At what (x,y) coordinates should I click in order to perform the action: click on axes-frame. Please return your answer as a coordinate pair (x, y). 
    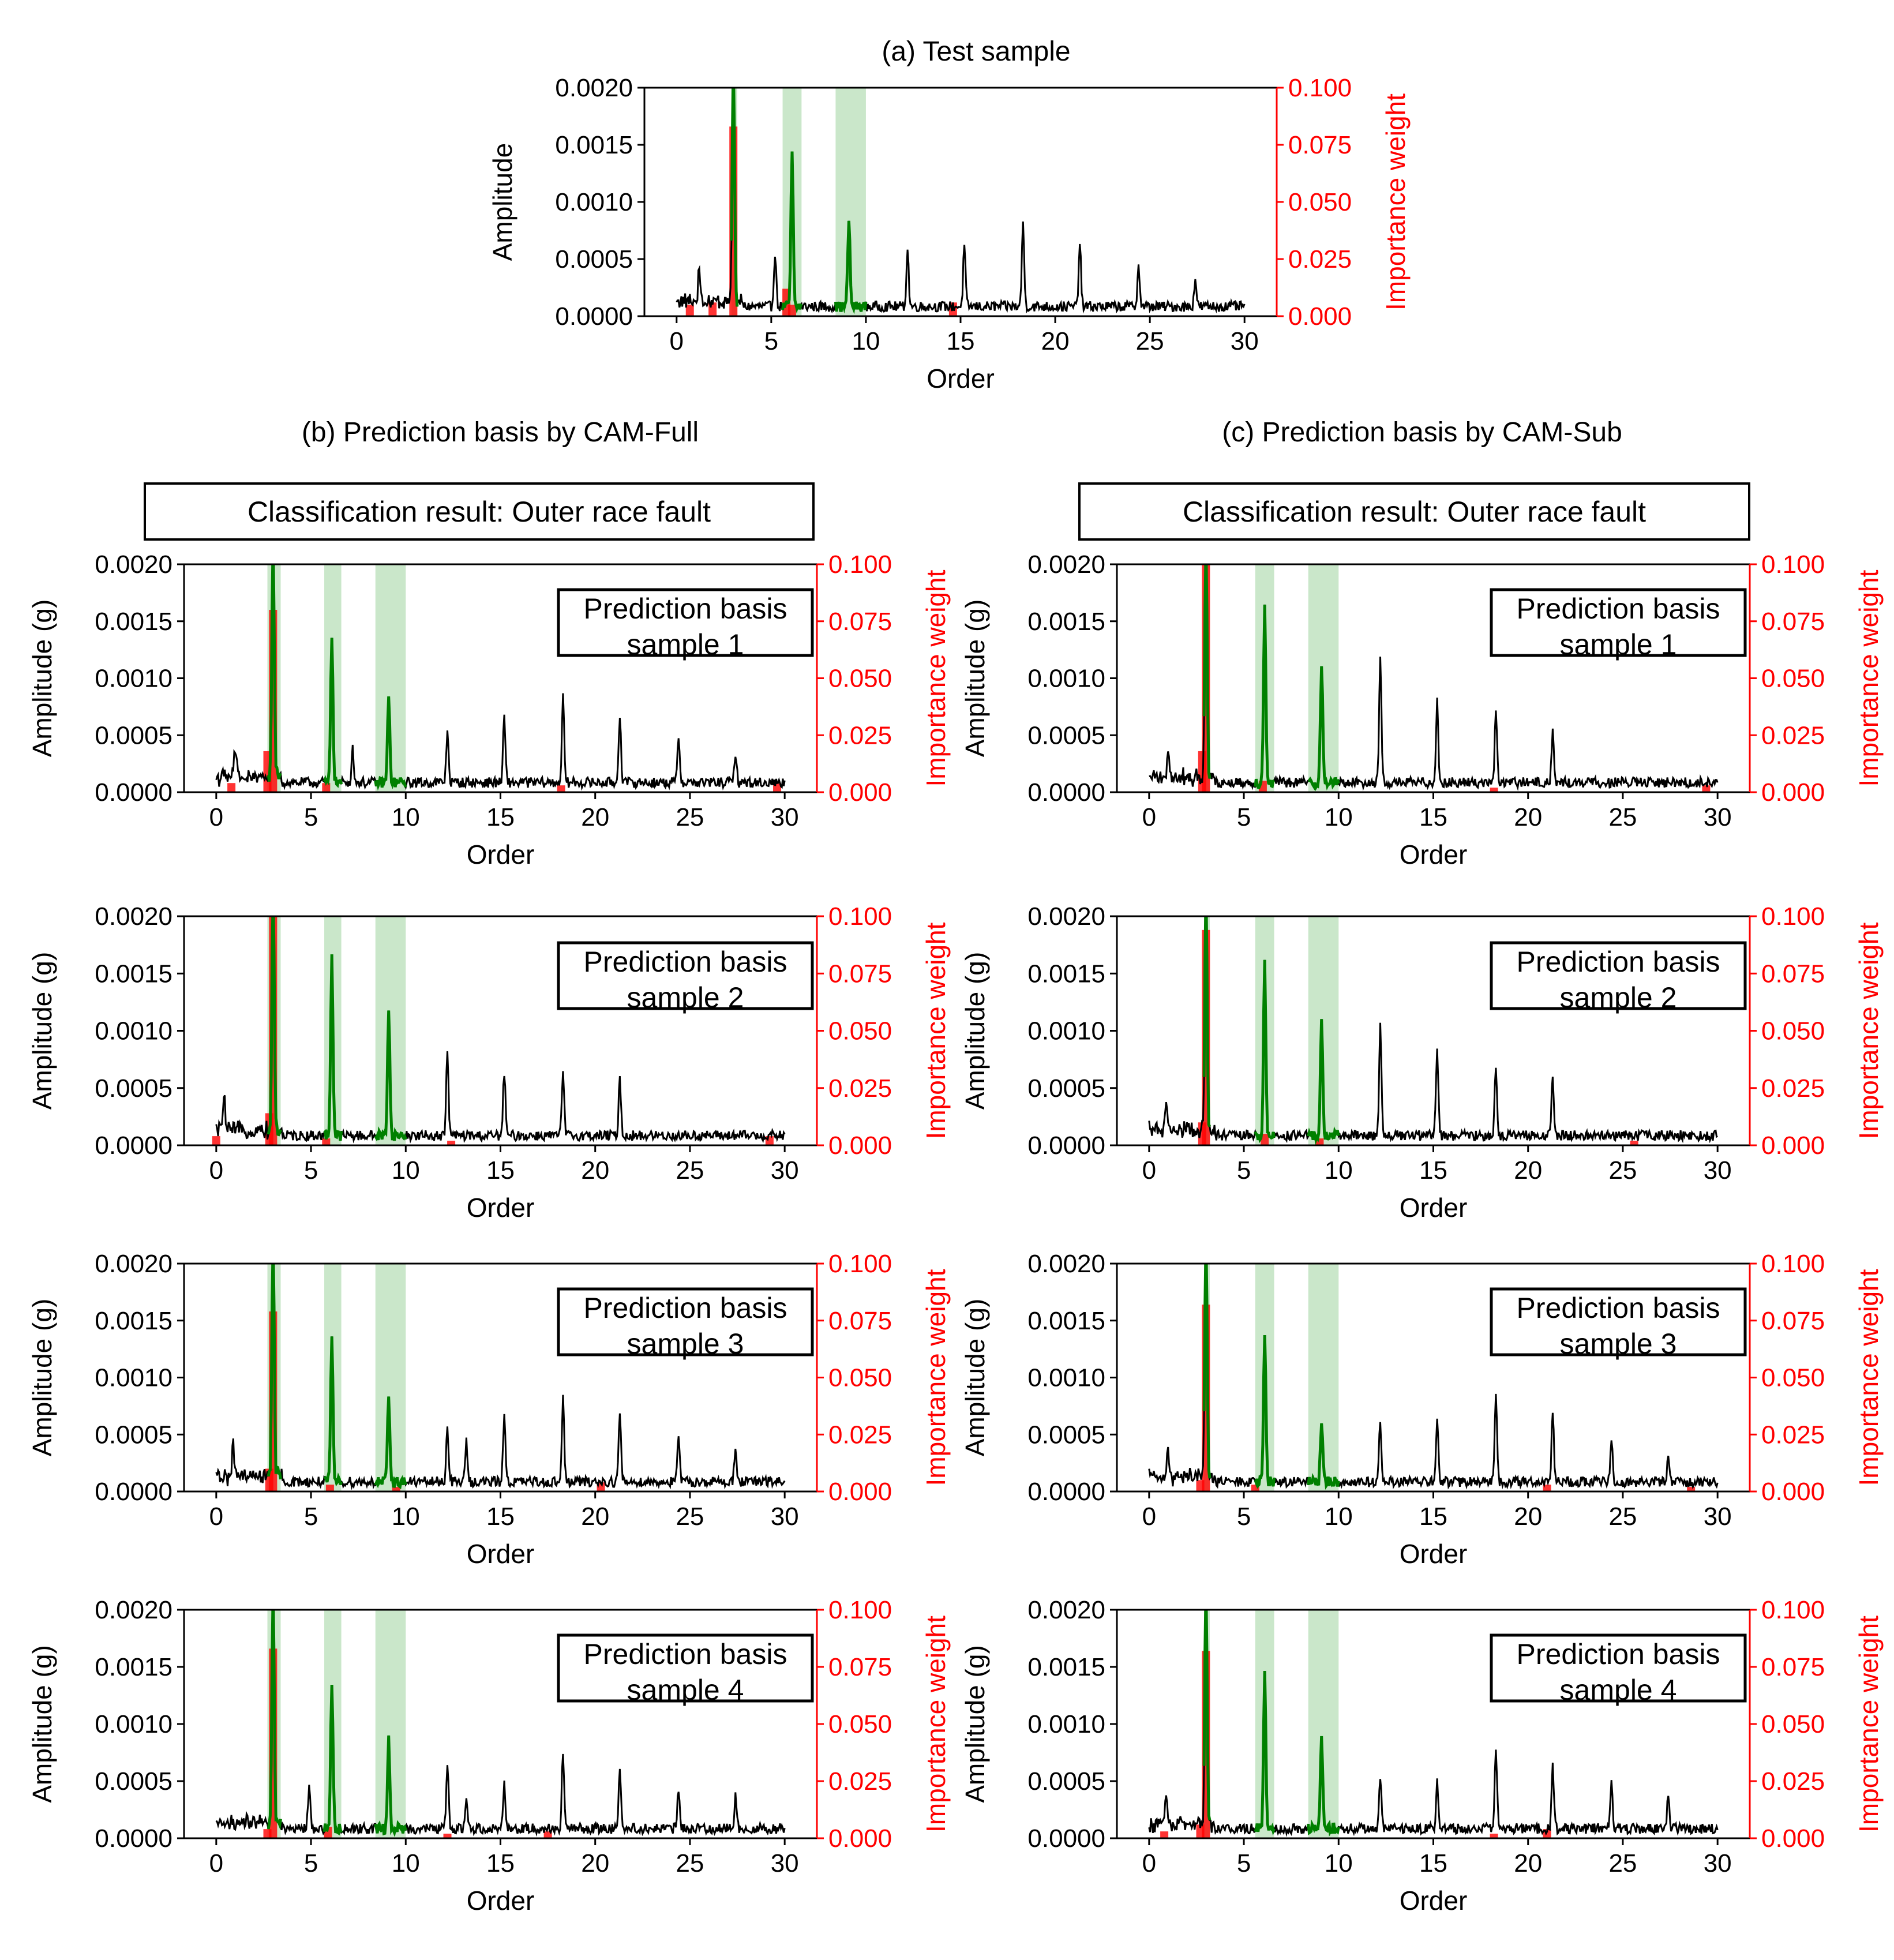
    Looking at the image, I should click on (960, 202).